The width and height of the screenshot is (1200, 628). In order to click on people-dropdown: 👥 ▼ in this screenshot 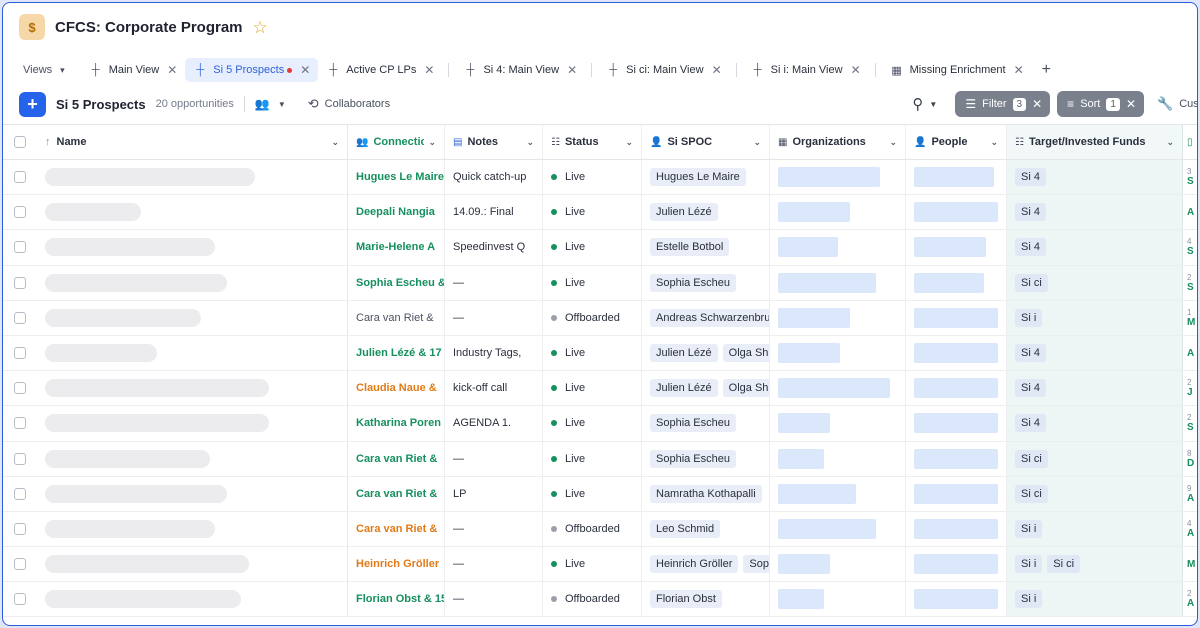, I will do `click(270, 104)`.